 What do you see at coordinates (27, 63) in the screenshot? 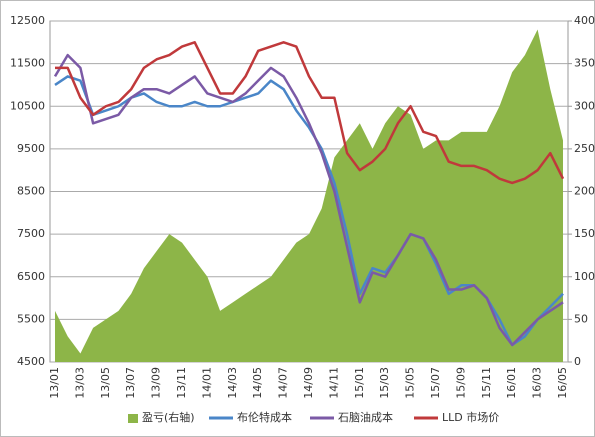
I see `y-tick-label: 11500` at bounding box center [27, 63].